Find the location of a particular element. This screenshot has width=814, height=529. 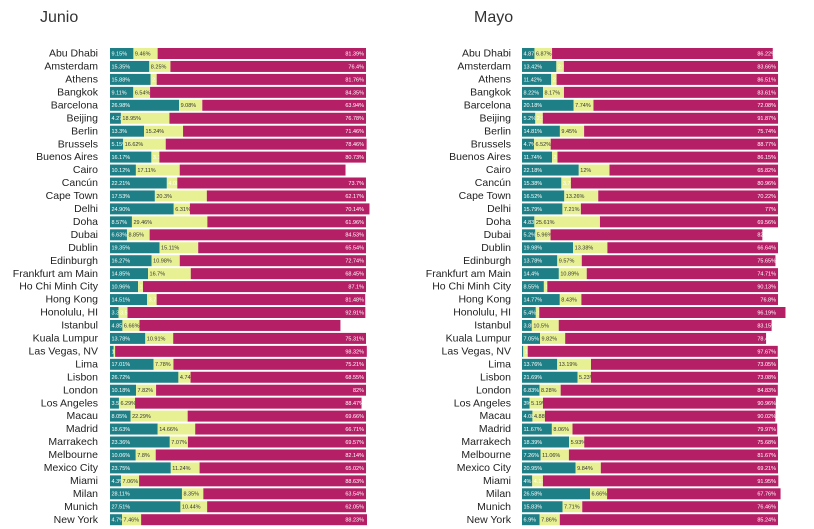

mayo-value-label: 65.82% is located at coordinates (766, 171).